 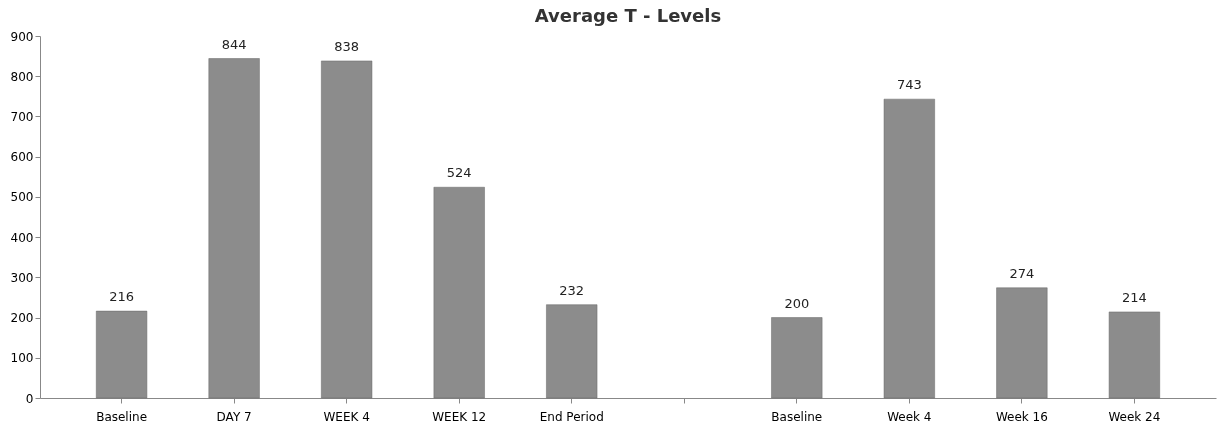 What do you see at coordinates (22, 358) in the screenshot?
I see `y-tick-label: 100` at bounding box center [22, 358].